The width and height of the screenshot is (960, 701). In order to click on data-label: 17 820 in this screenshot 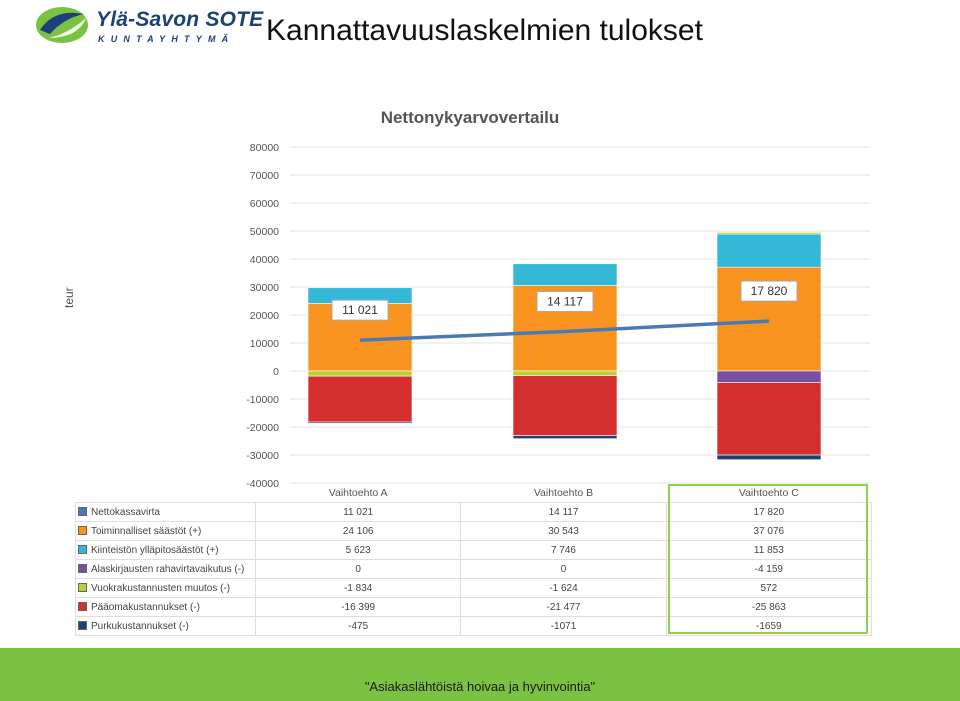, I will do `click(769, 291)`.